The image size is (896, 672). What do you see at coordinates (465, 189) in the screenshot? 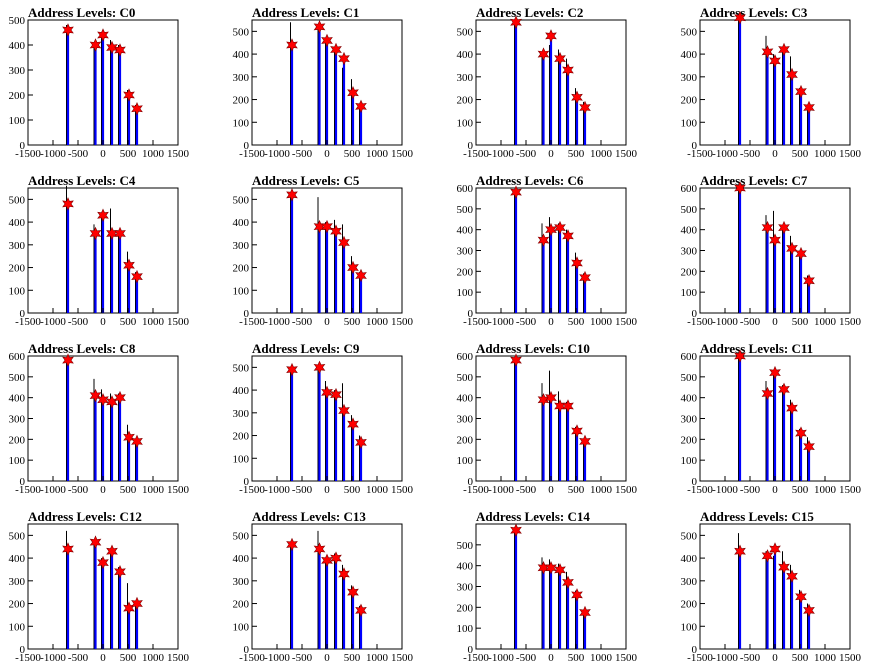
I see `y-tick-label: 600` at bounding box center [465, 189].